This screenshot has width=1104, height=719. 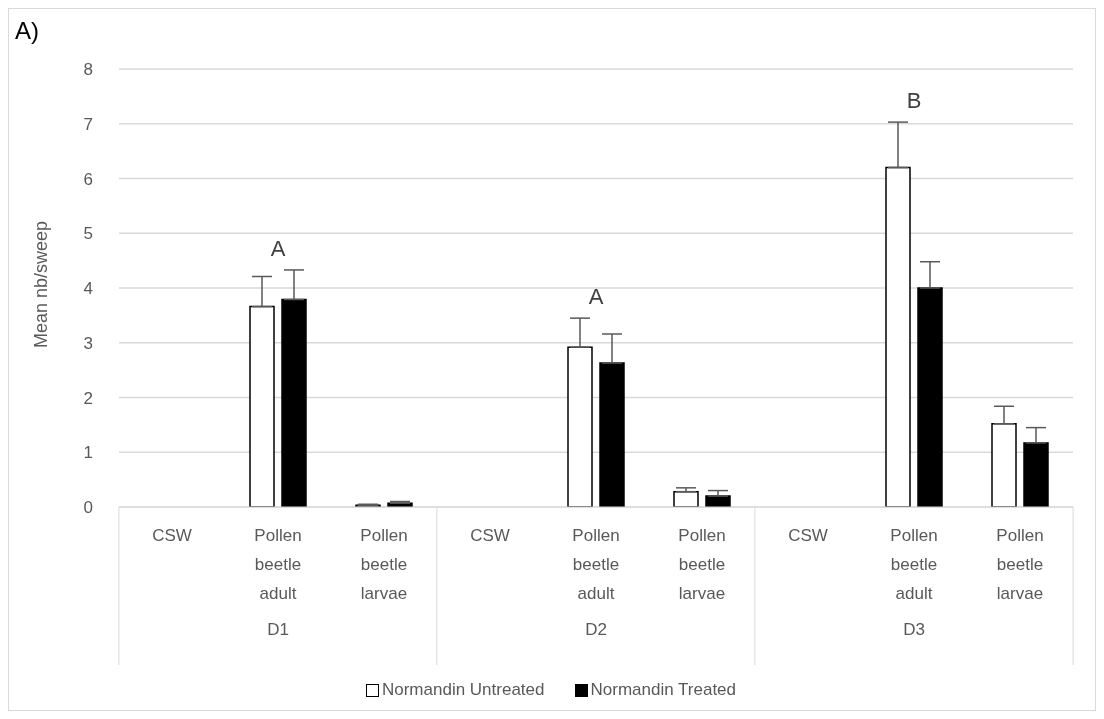 What do you see at coordinates (88, 234) in the screenshot?
I see `y-tick-label: 5` at bounding box center [88, 234].